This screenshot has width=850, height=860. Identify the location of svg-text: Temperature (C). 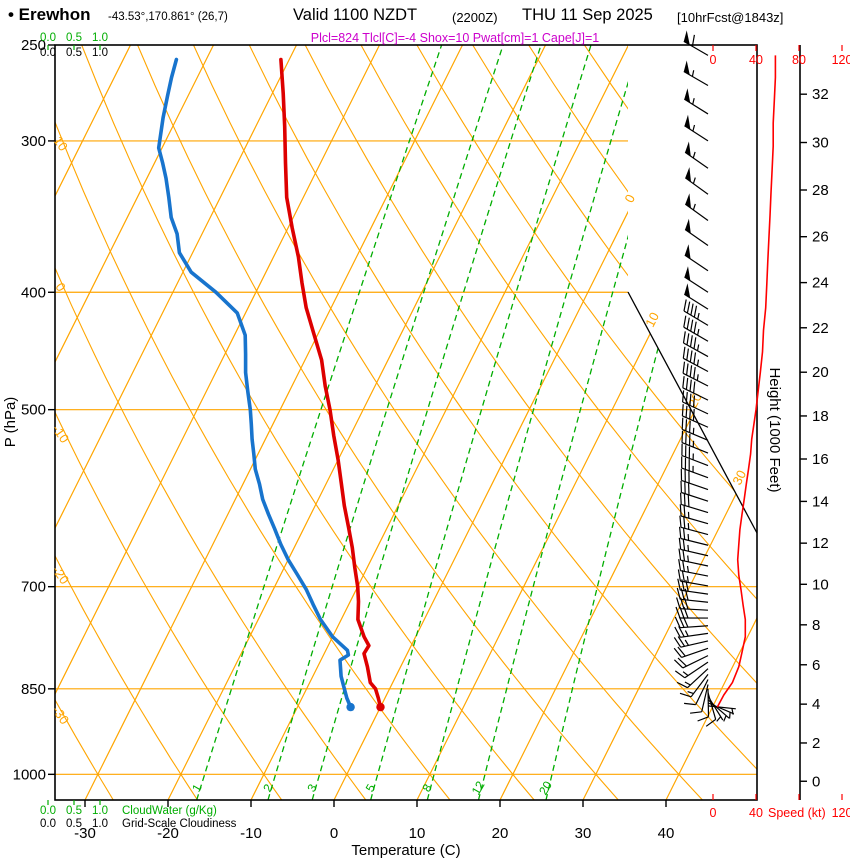
(405, 850).